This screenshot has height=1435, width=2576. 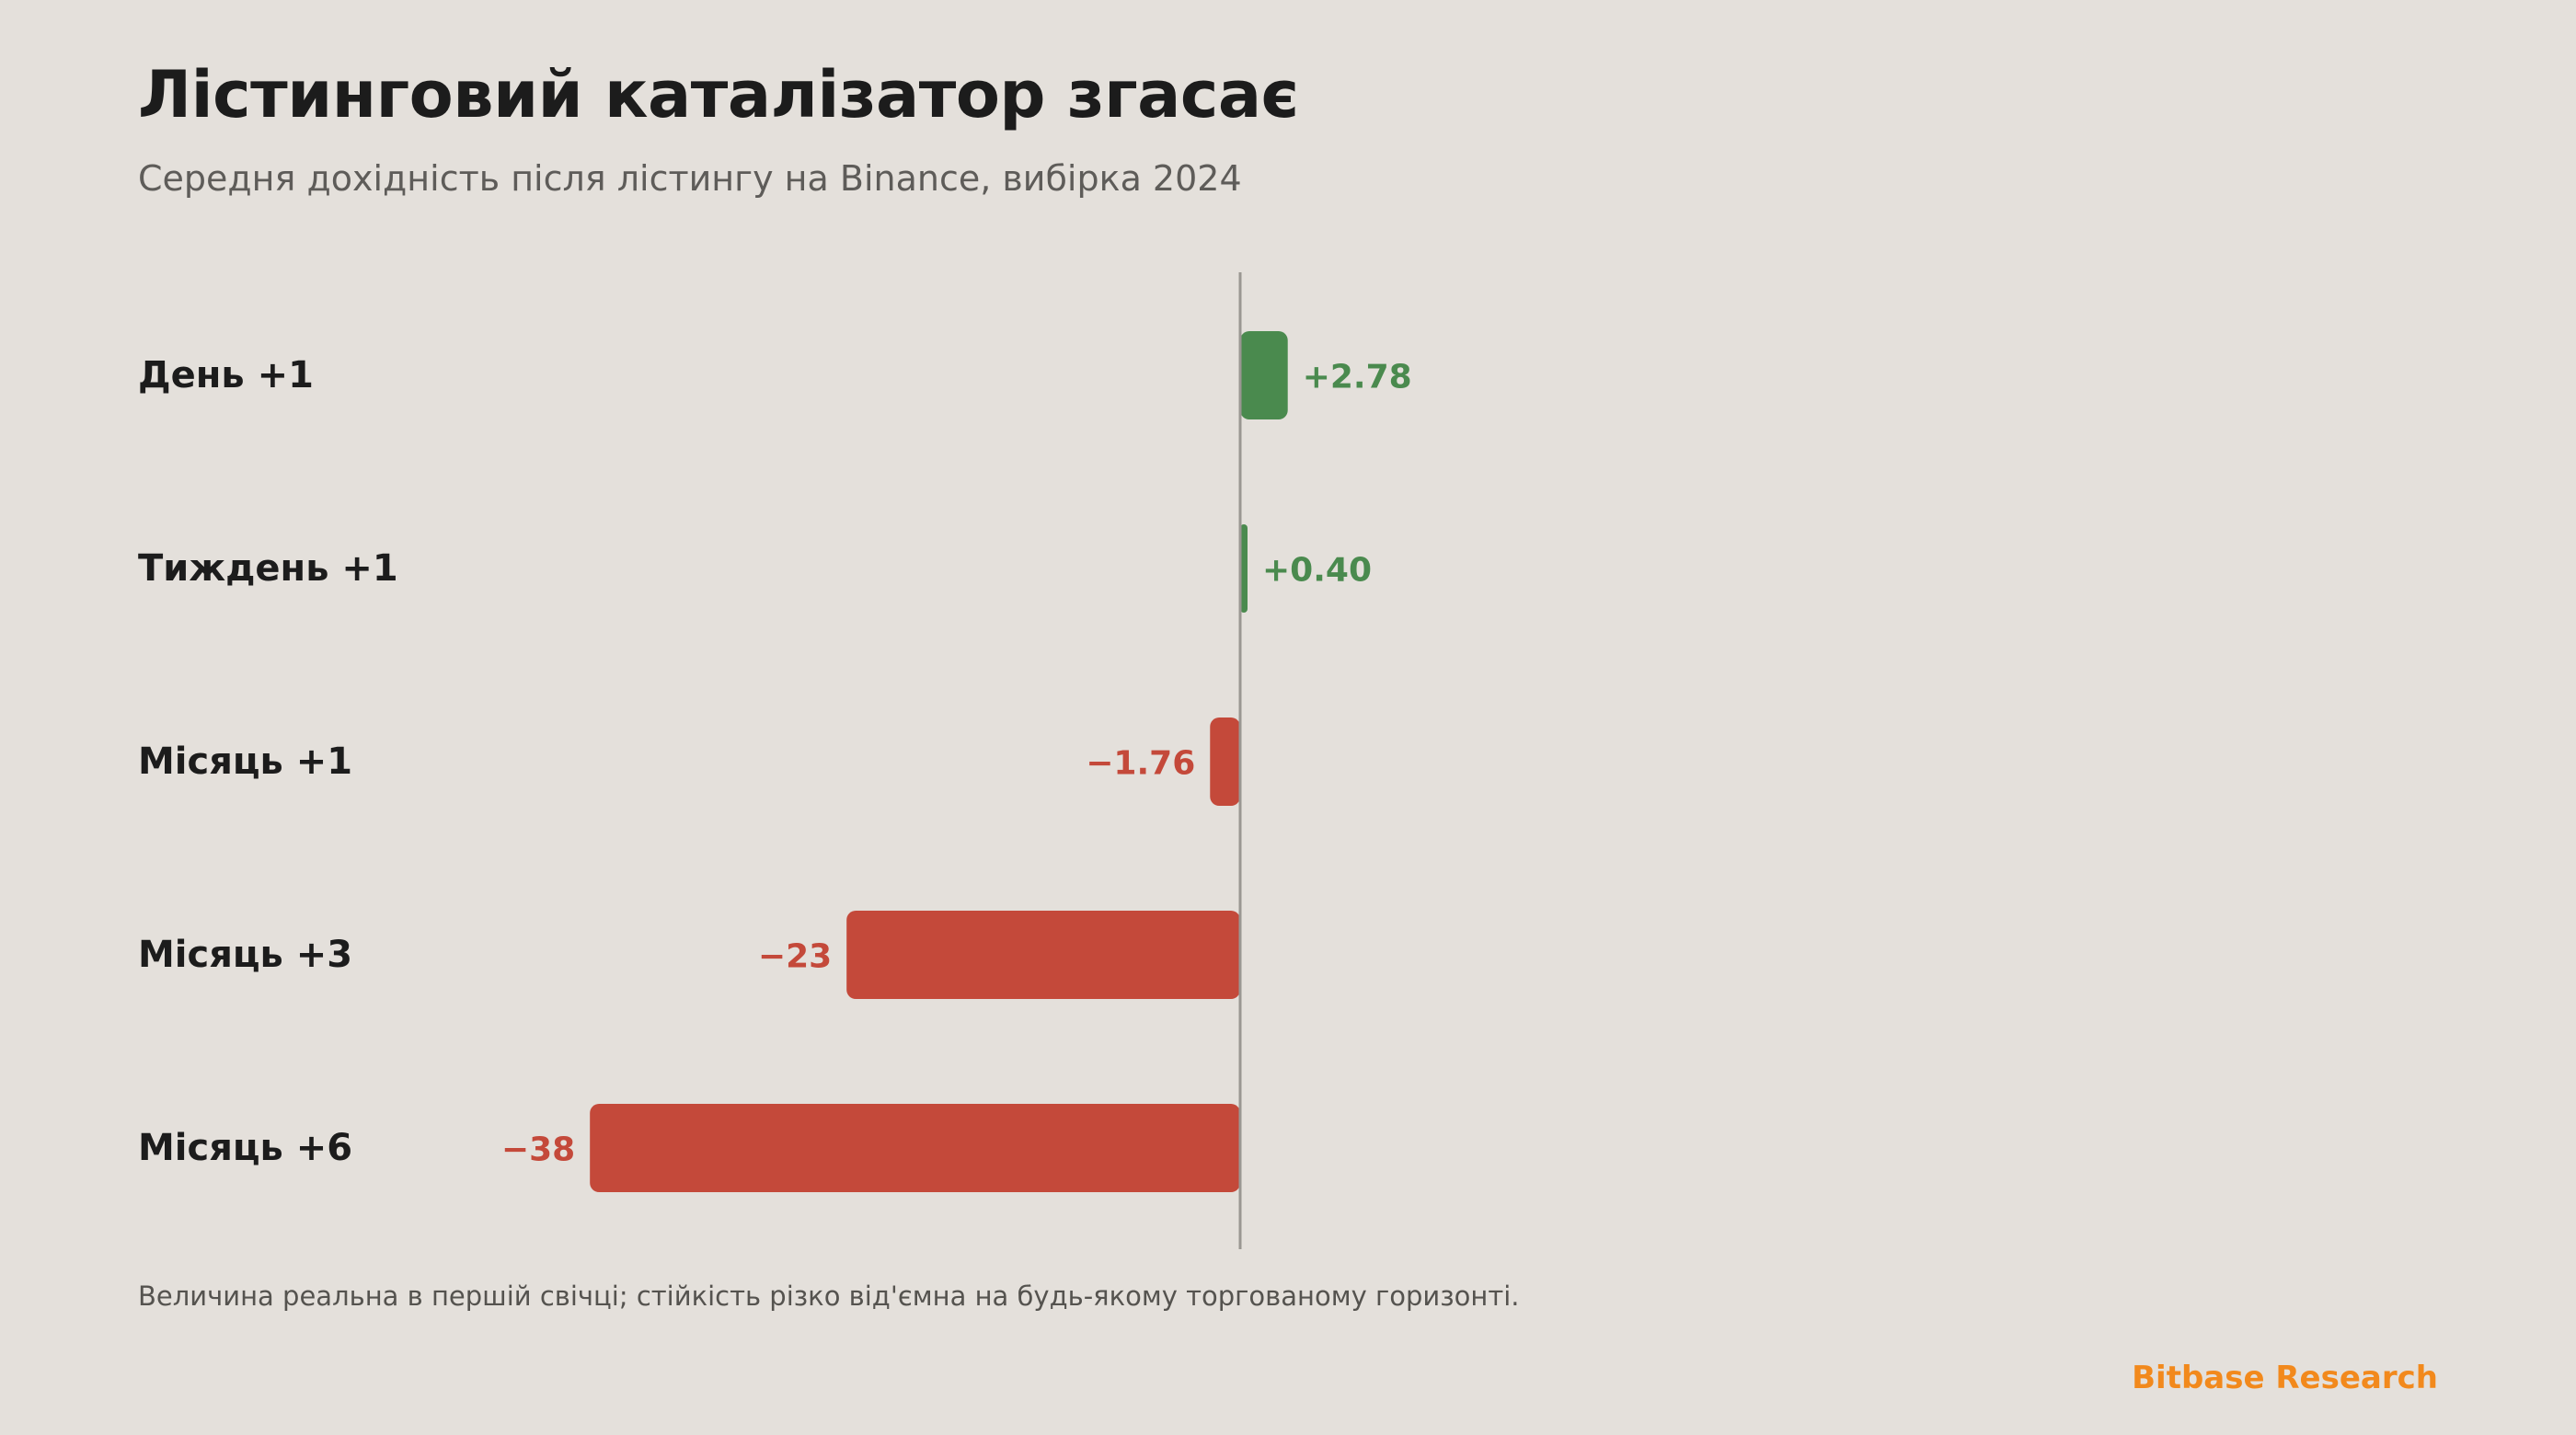 What do you see at coordinates (268, 568) in the screenshot?
I see `category-label-2: Тиждень +1` at bounding box center [268, 568].